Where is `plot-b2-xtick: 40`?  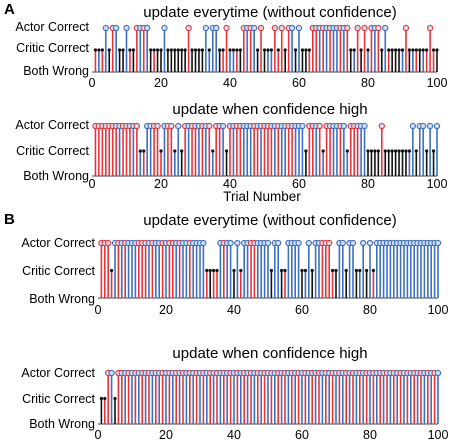 plot-b2-xtick: 40 is located at coordinates (234, 435).